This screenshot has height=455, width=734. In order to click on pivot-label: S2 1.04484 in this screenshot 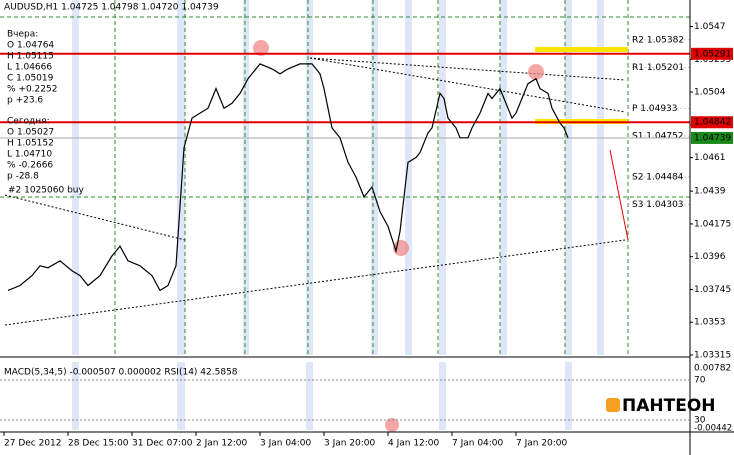, I will do `click(658, 177)`.